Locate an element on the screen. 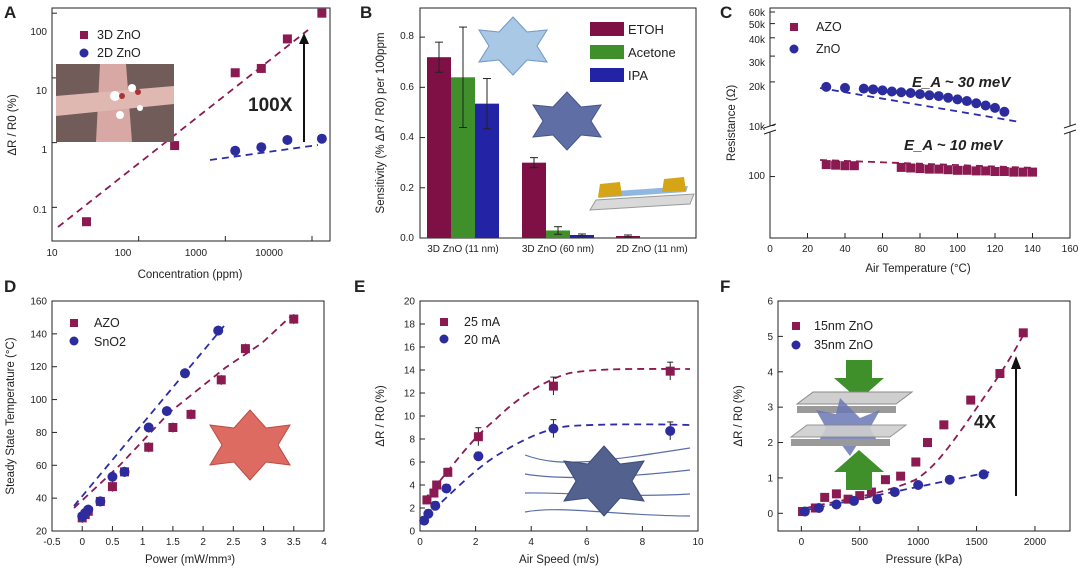  legend-marker-azo-d is located at coordinates (74, 323).